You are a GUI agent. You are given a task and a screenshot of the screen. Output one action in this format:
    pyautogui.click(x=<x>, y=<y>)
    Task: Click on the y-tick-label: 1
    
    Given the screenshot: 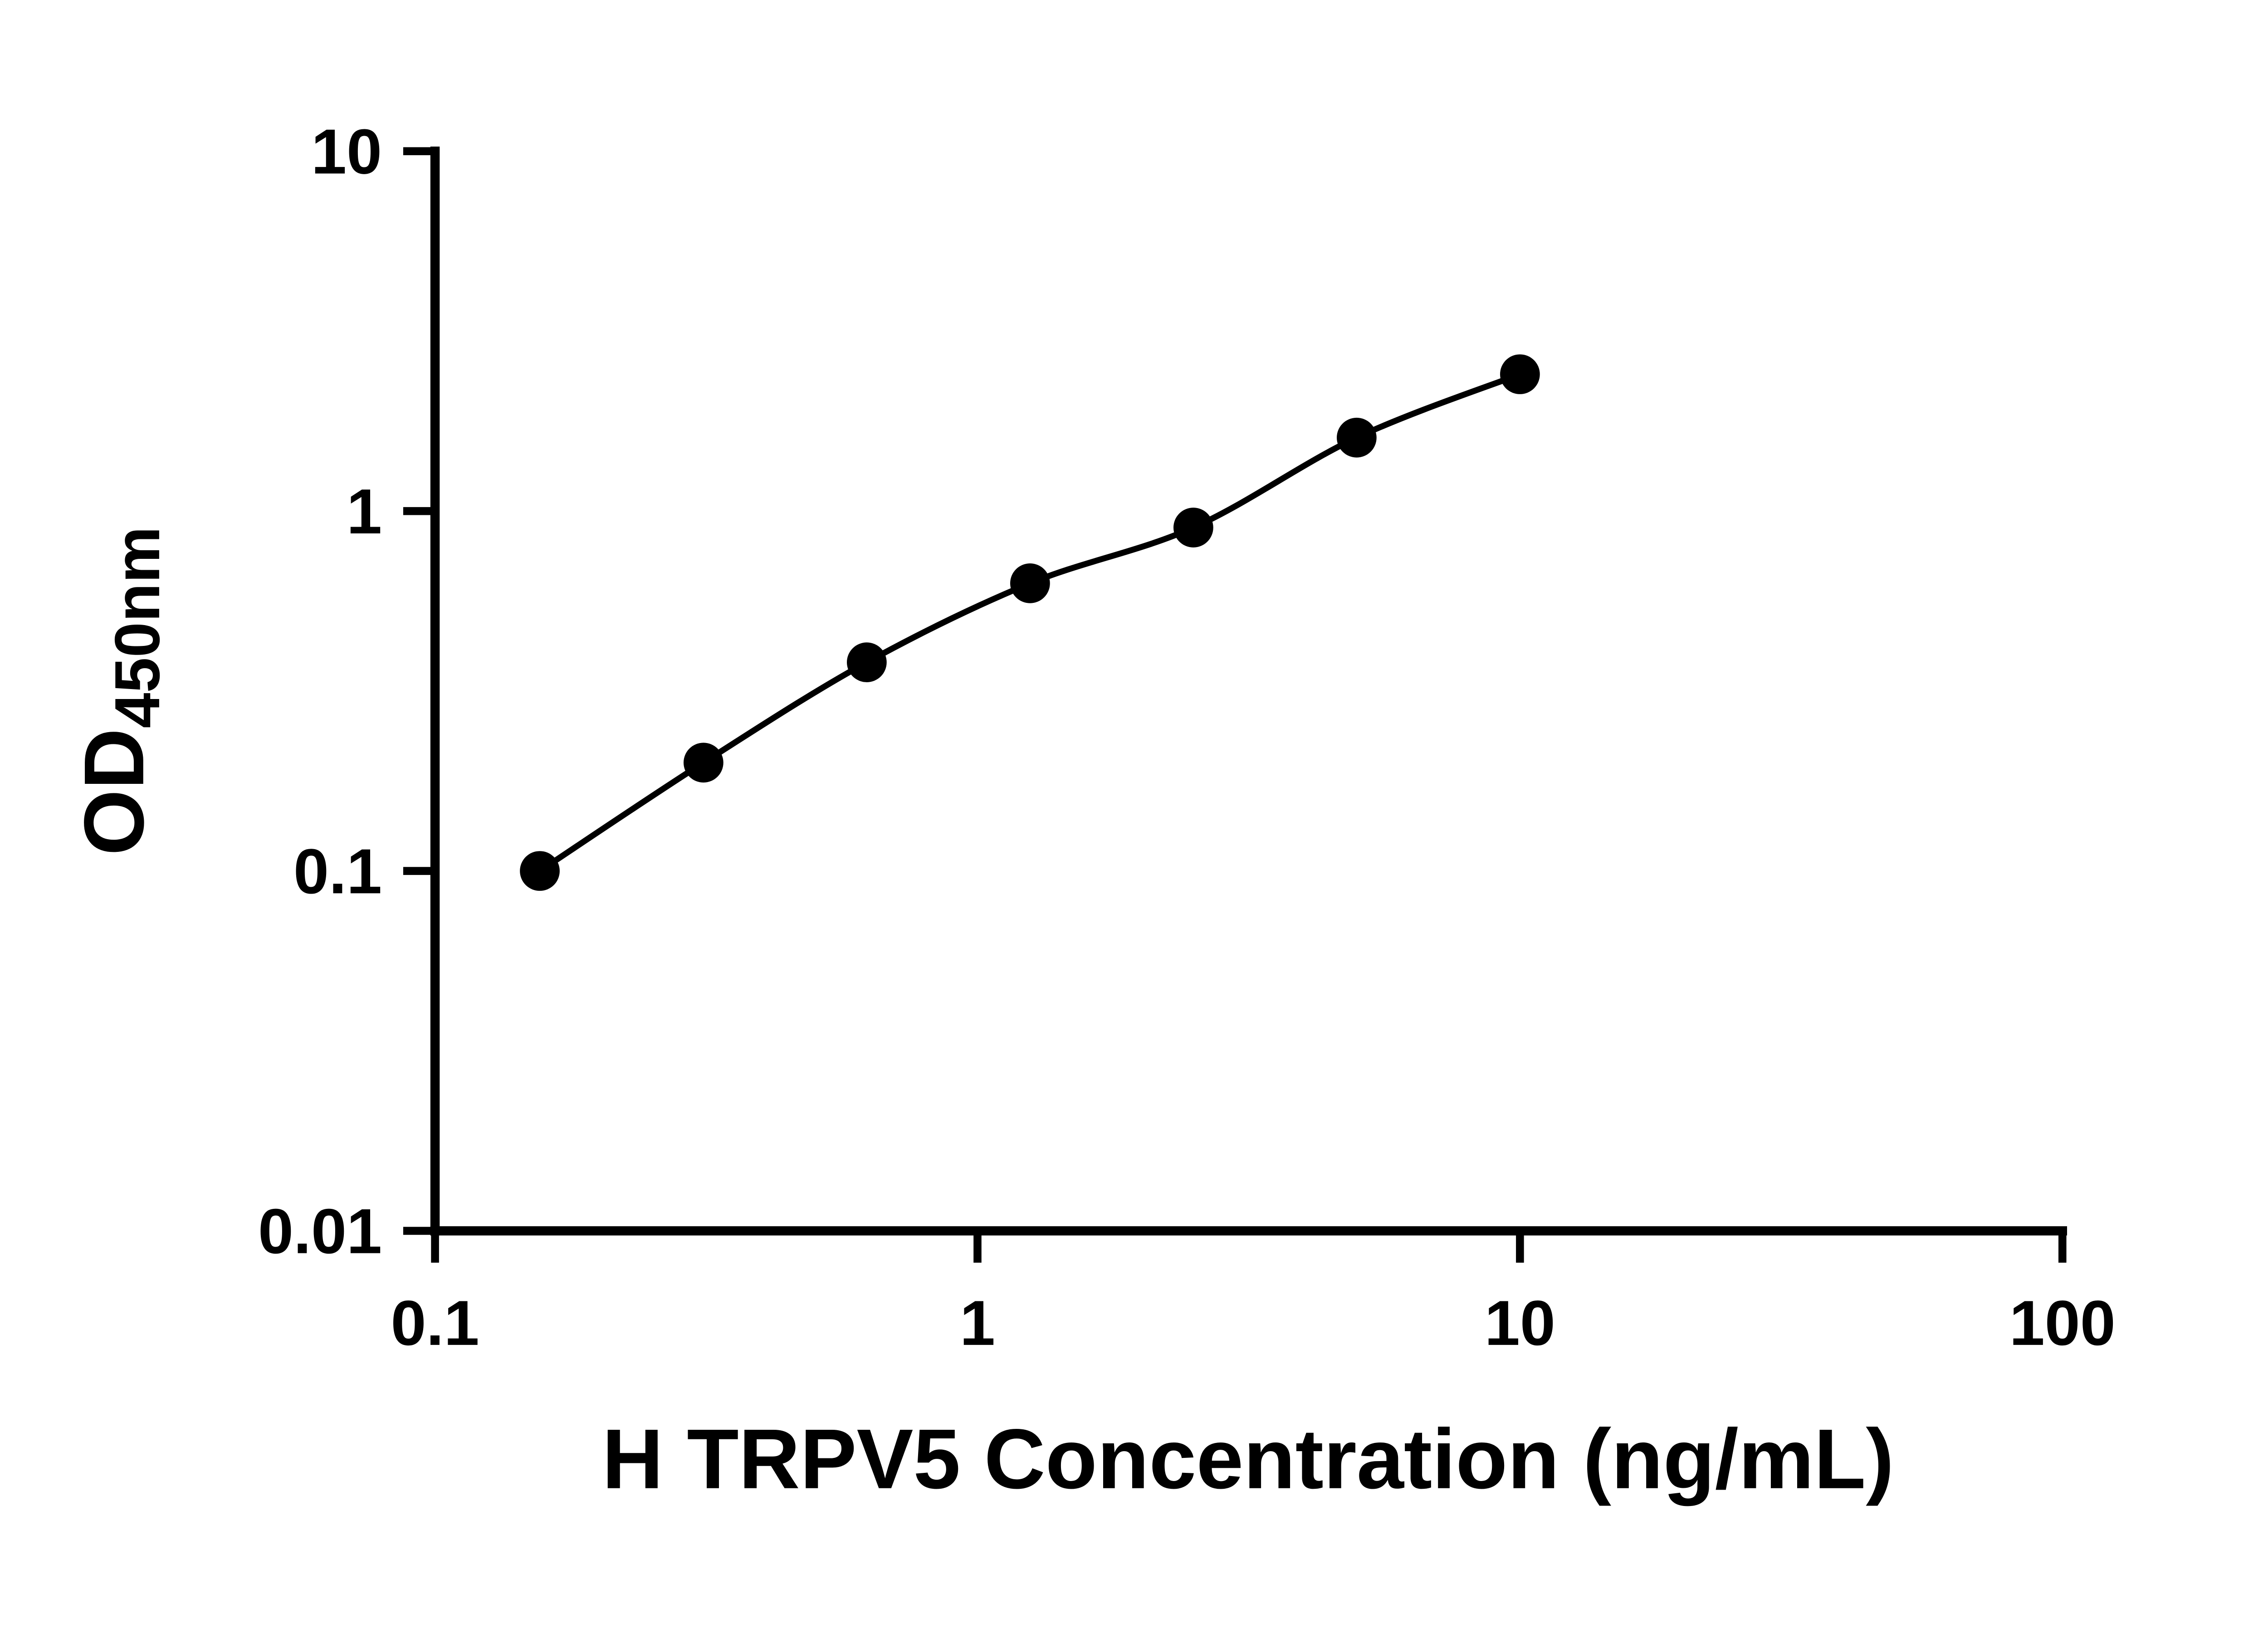 What is the action you would take?
    pyautogui.click(x=365, y=511)
    